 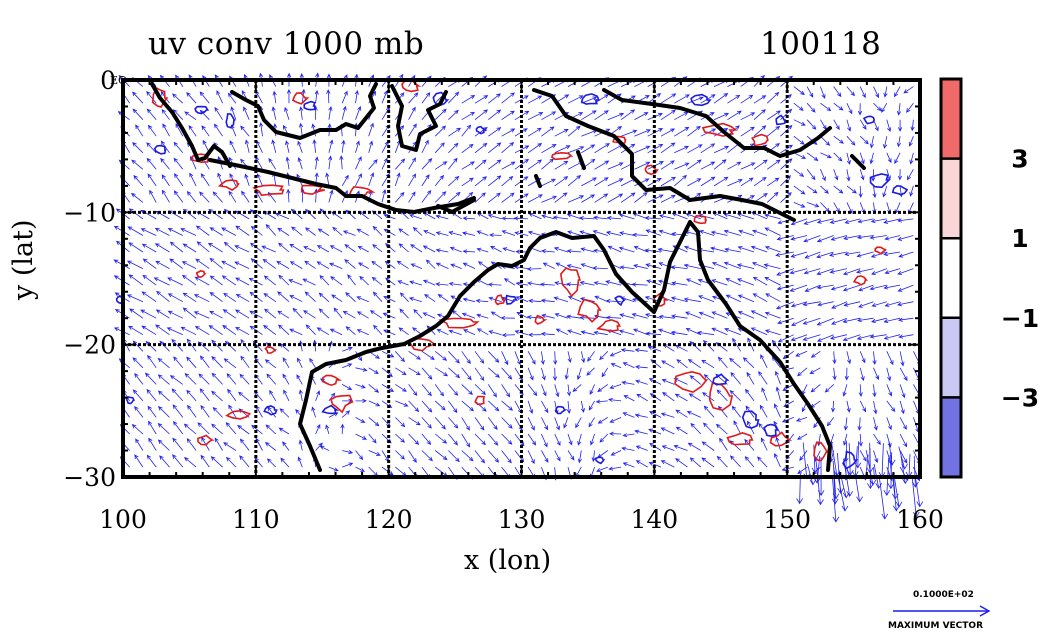 What do you see at coordinates (389, 519) in the screenshot?
I see `x-tick-label: 120` at bounding box center [389, 519].